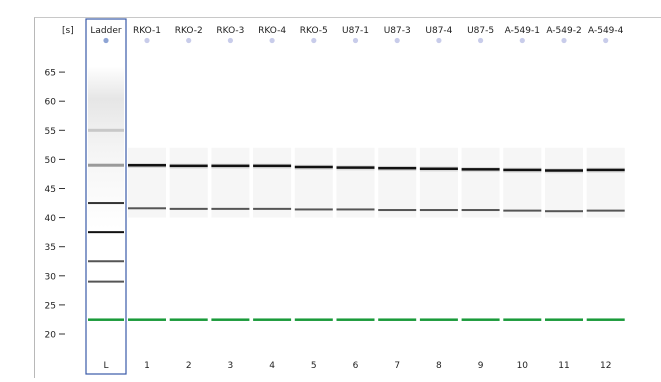 This screenshot has width=661, height=382. Describe the element at coordinates (563, 366) in the screenshot. I see `sample-lane-id: 11` at that location.